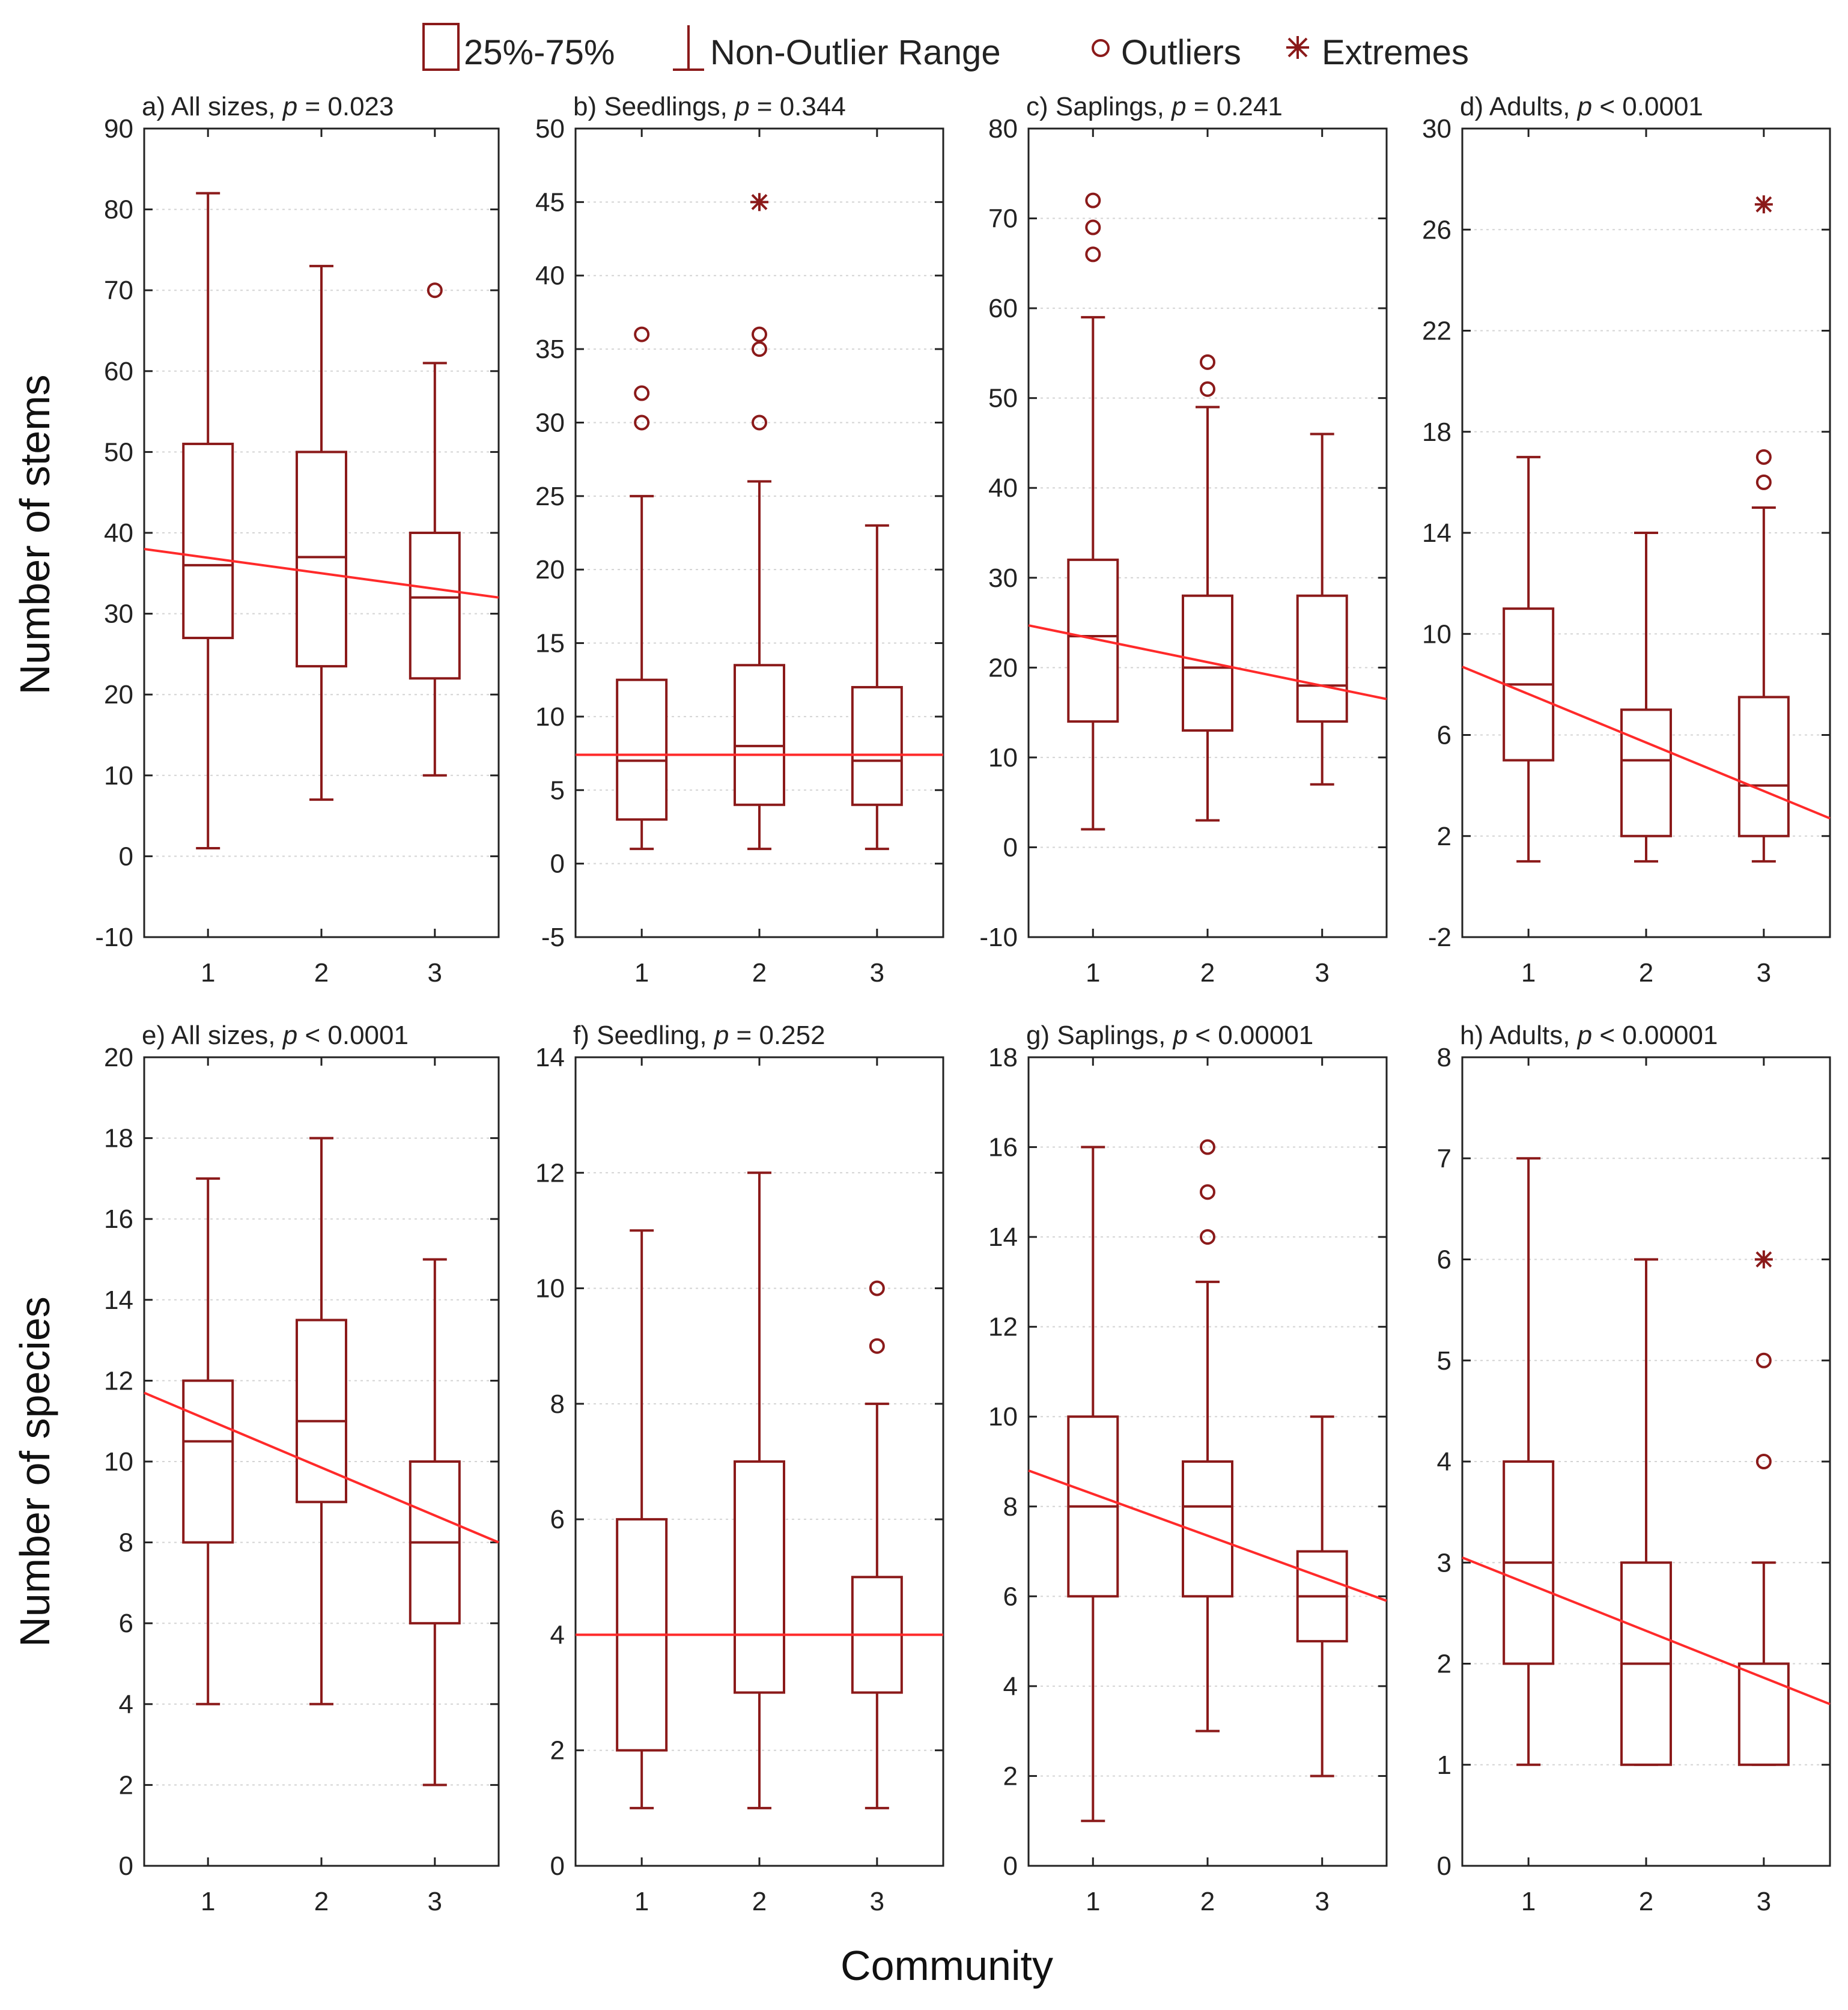  What do you see at coordinates (1589, 1035) in the screenshot?
I see `panel-title: h) Adults, p < 0.00001` at bounding box center [1589, 1035].